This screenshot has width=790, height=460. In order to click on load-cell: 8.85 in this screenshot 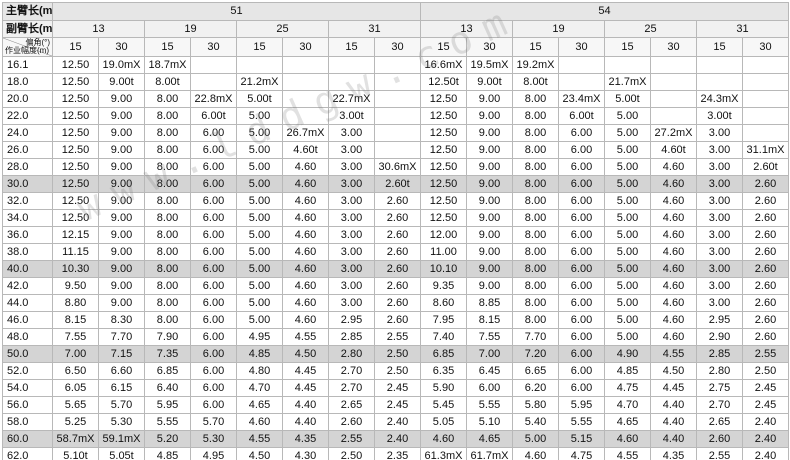, I will do `click(489, 303)`.